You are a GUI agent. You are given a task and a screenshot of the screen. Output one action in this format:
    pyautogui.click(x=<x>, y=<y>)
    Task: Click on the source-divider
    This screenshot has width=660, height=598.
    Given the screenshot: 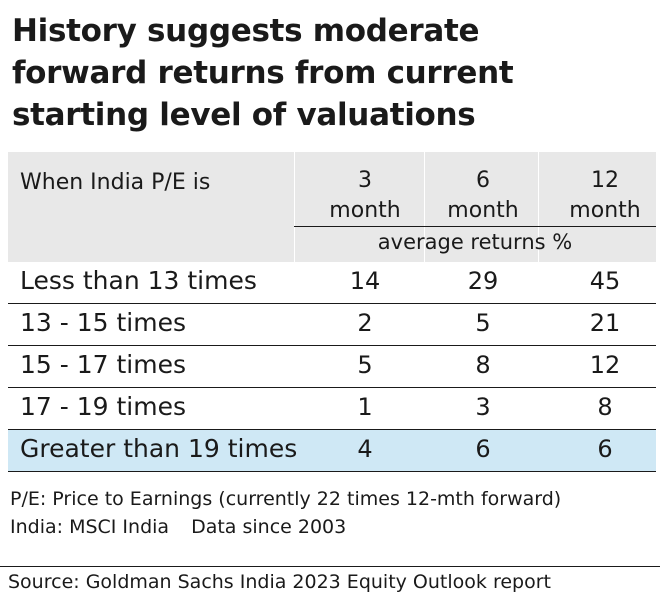 What is the action you would take?
    pyautogui.click(x=330, y=566)
    